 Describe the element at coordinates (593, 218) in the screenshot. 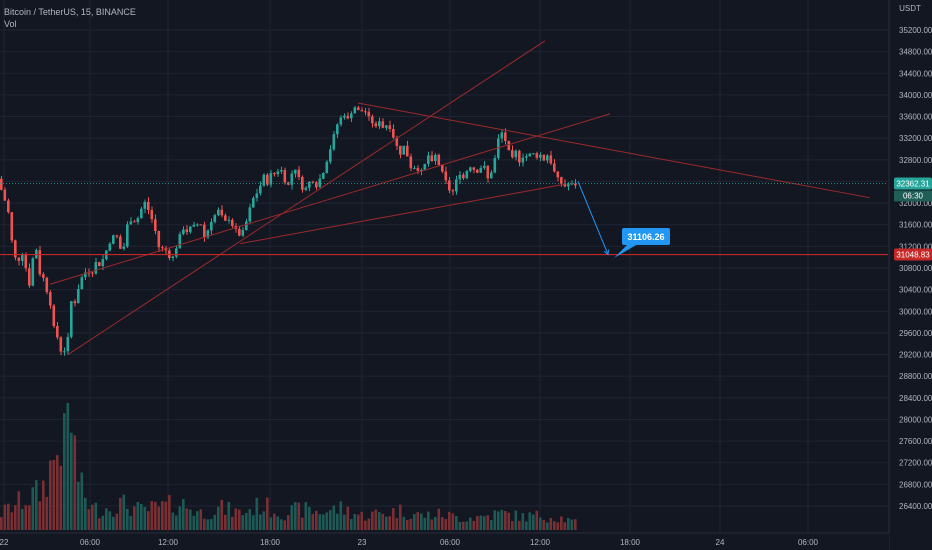

I see `projection-arrow` at that location.